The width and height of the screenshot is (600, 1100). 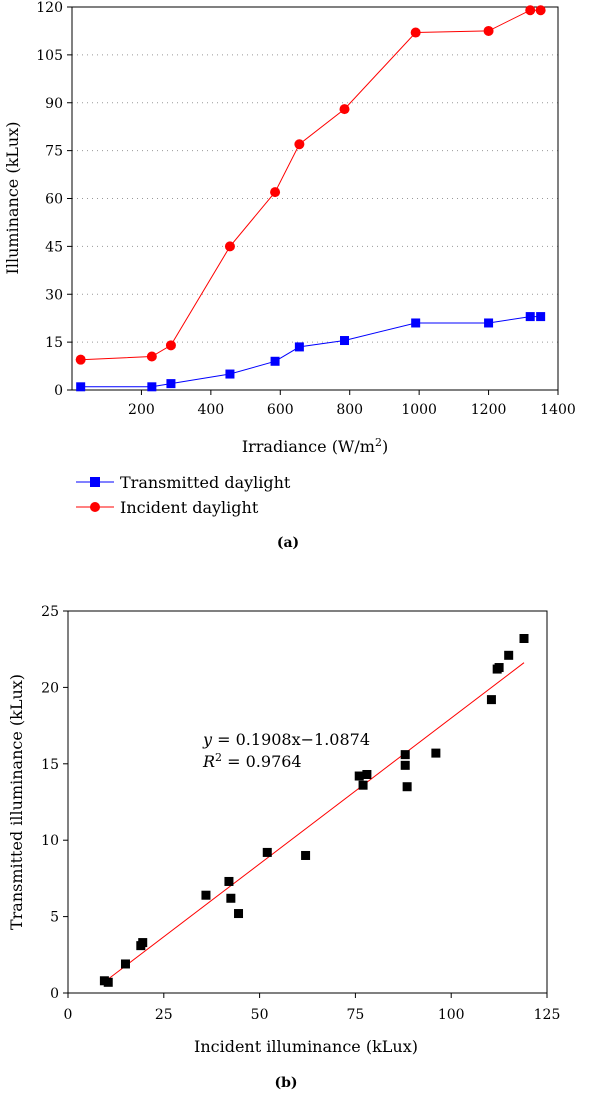 What do you see at coordinates (312, 1008) in the screenshot?
I see `chart-b-x-ticks: 0 25 50 75 100 125` at bounding box center [312, 1008].